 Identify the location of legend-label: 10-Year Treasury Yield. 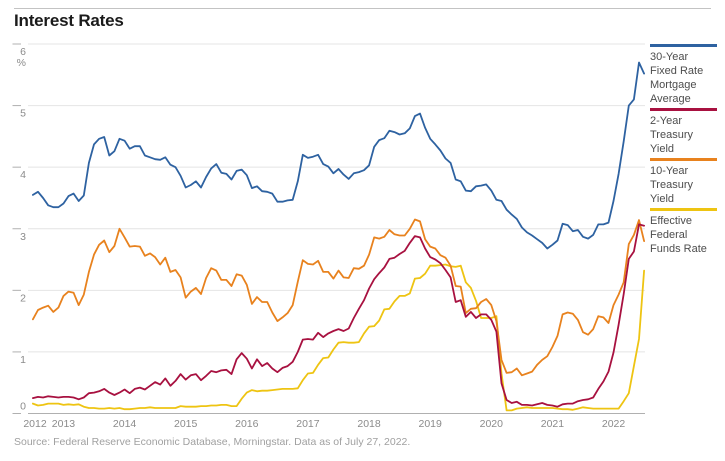
(671, 185).